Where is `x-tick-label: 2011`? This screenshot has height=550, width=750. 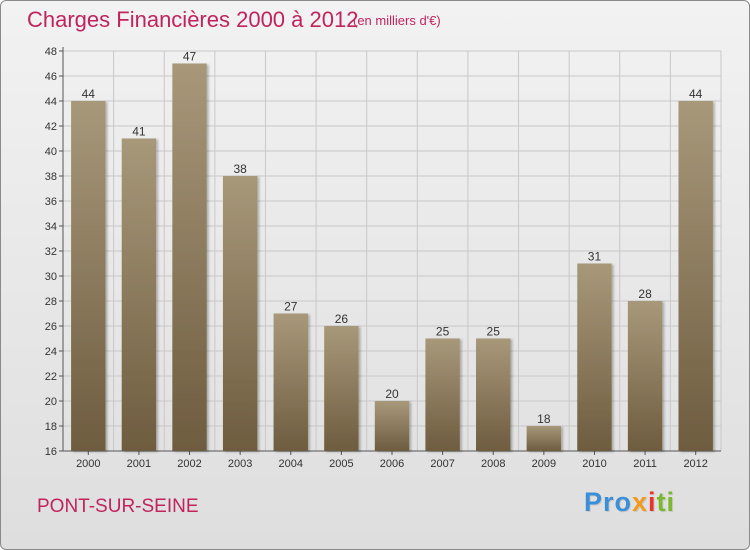 x-tick-label: 2011 is located at coordinates (645, 464).